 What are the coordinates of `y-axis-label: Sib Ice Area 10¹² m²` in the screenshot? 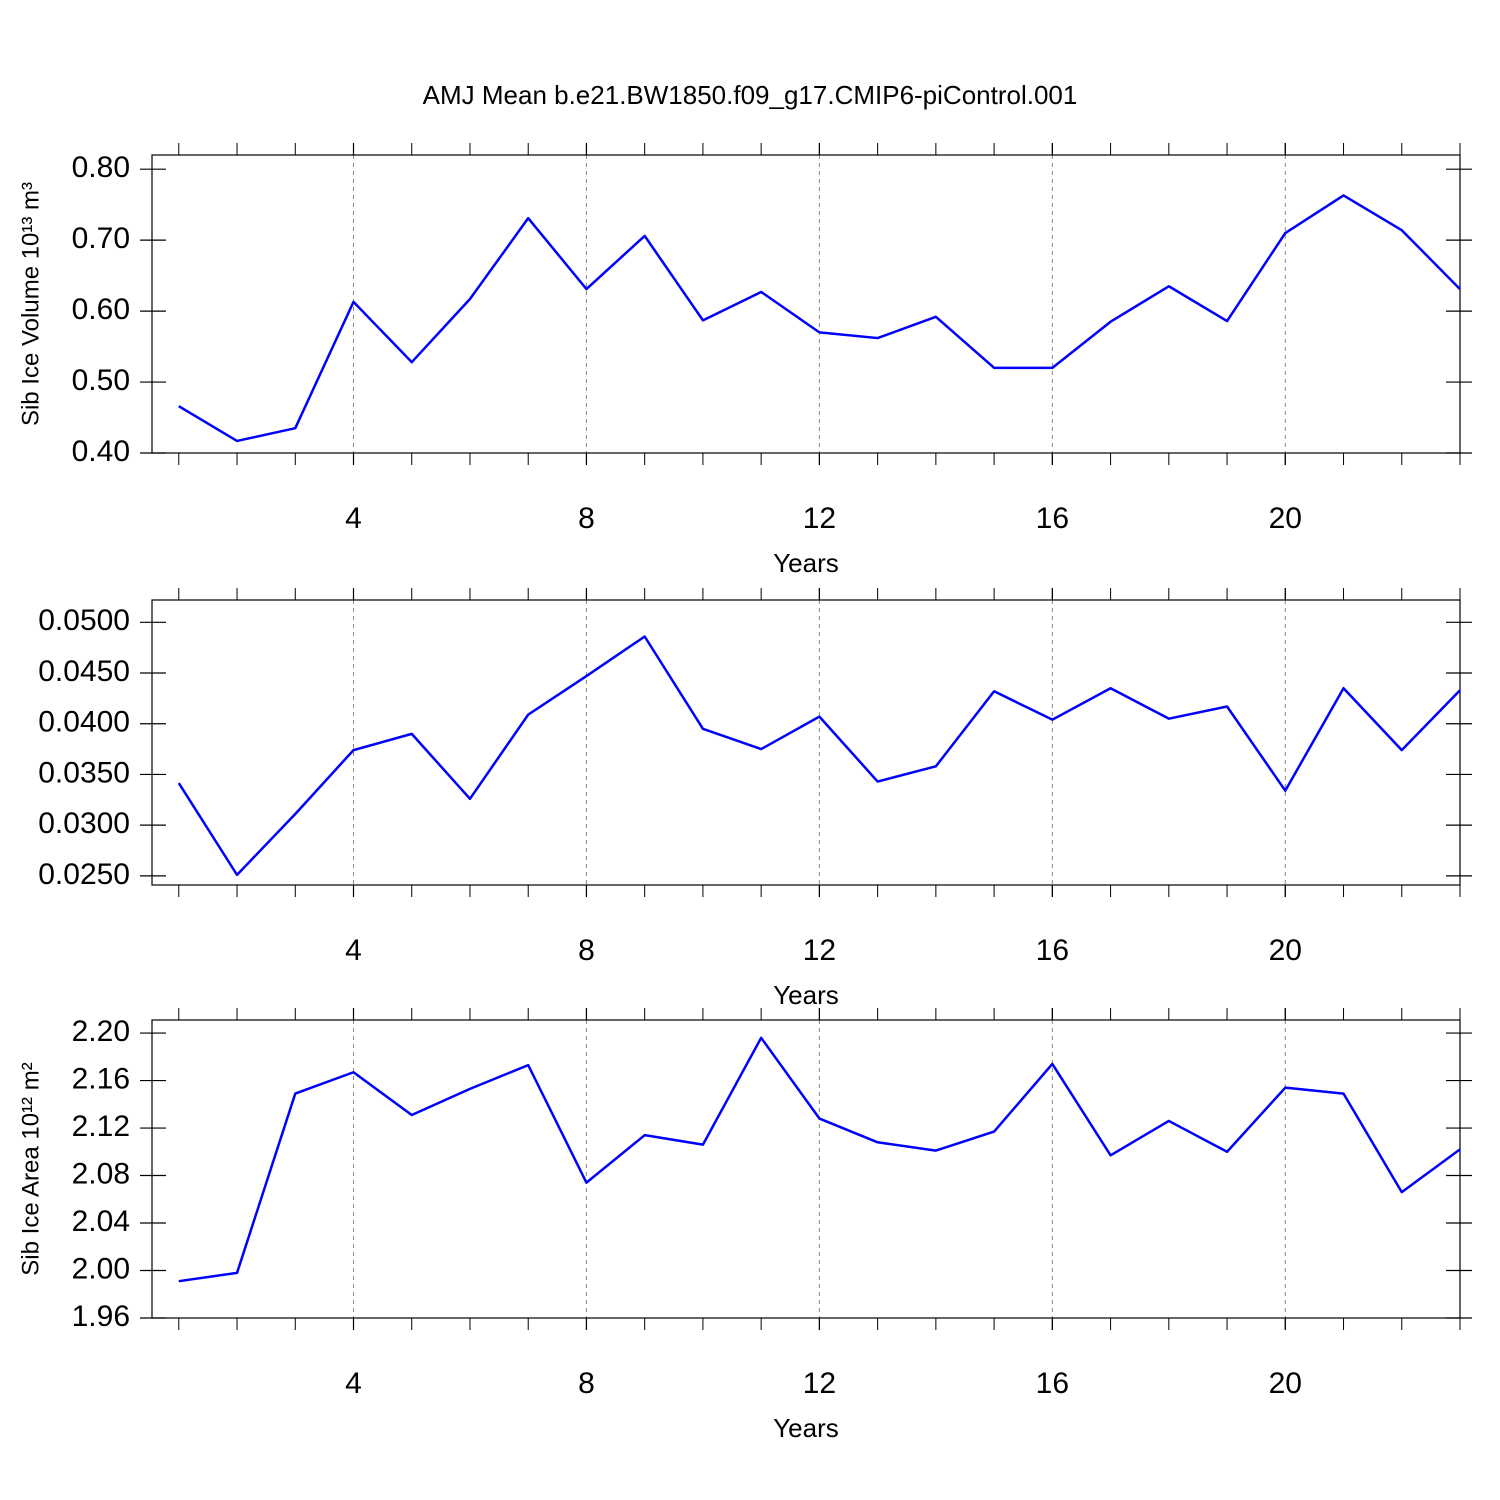 It's located at (30, 1168).